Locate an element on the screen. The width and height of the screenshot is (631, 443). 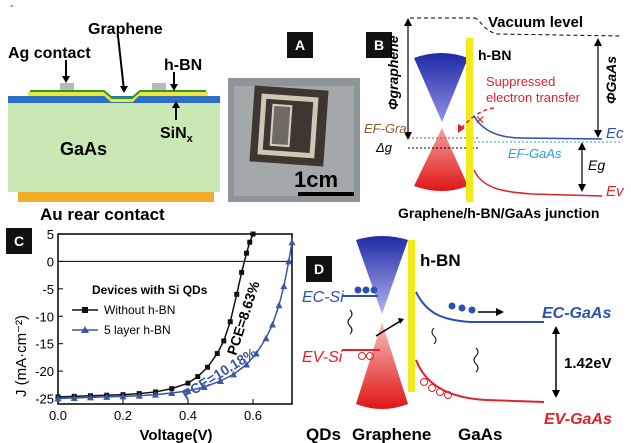
ec-label-b: Ec is located at coordinates (615, 133).